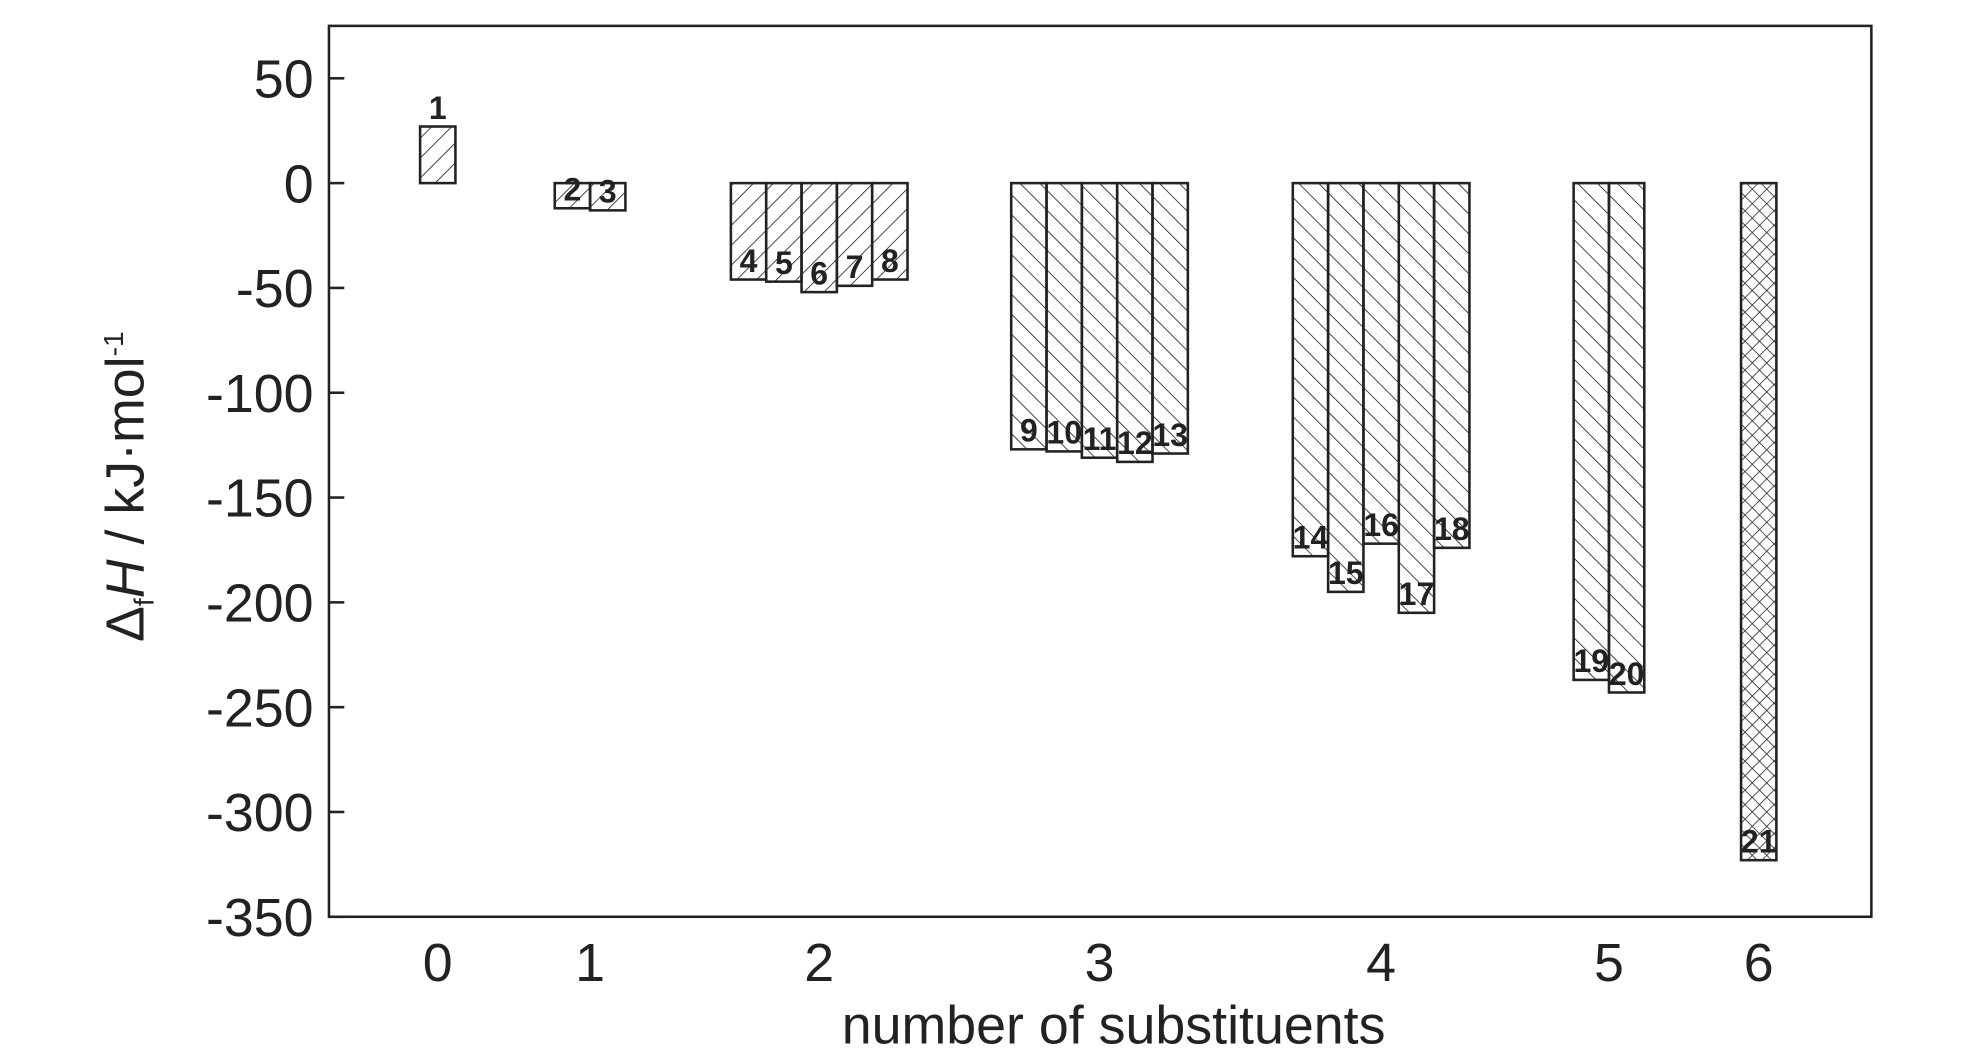 The image size is (1984, 1063). I want to click on y-tick-label: -300, so click(260, 813).